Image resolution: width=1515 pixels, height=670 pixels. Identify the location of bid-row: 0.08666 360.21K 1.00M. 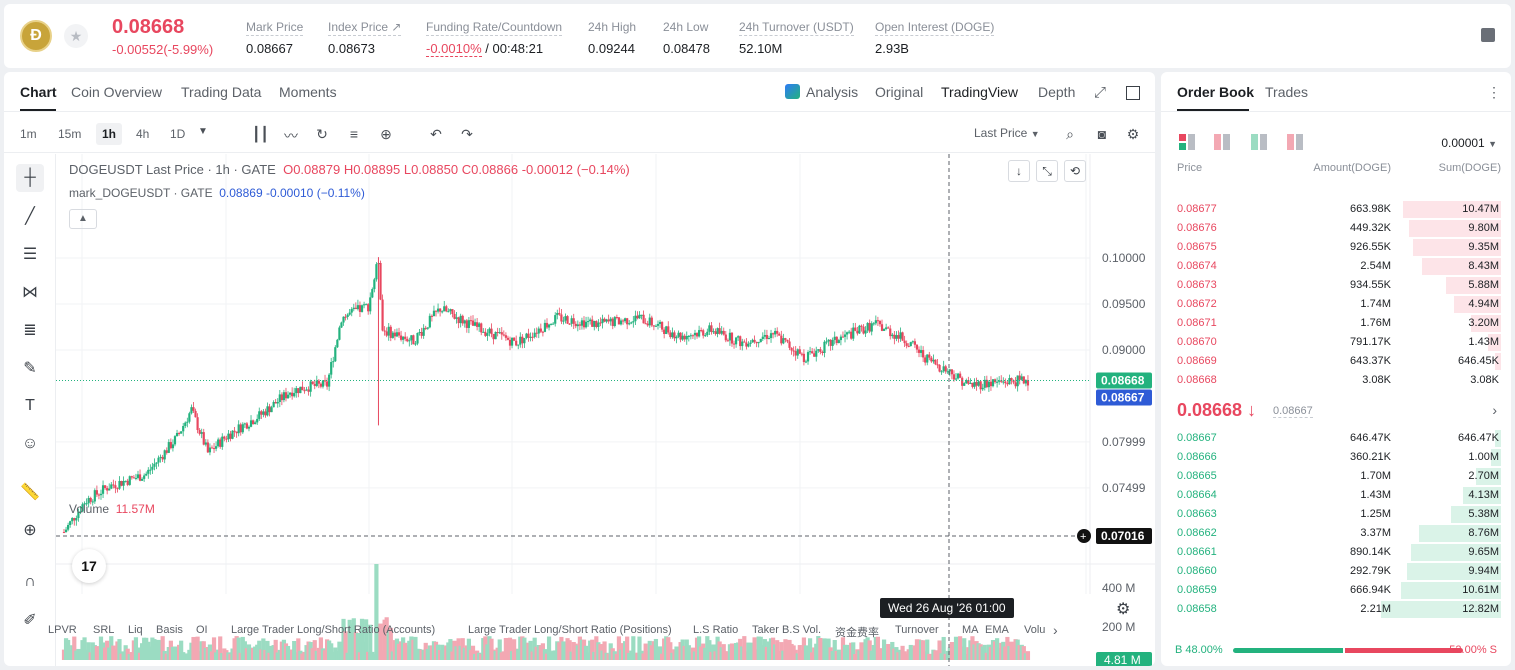
(1336, 457).